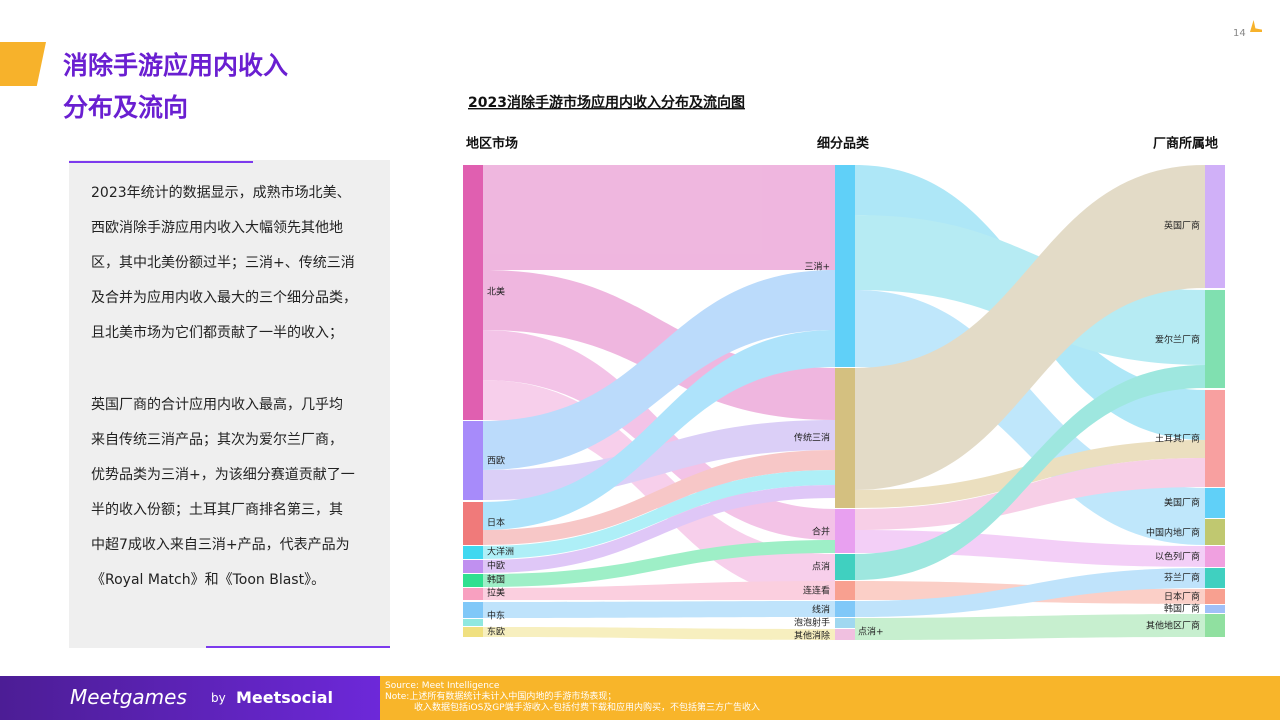  What do you see at coordinates (1182, 226) in the screenshot?
I see `node-label: 英国厂商` at bounding box center [1182, 226].